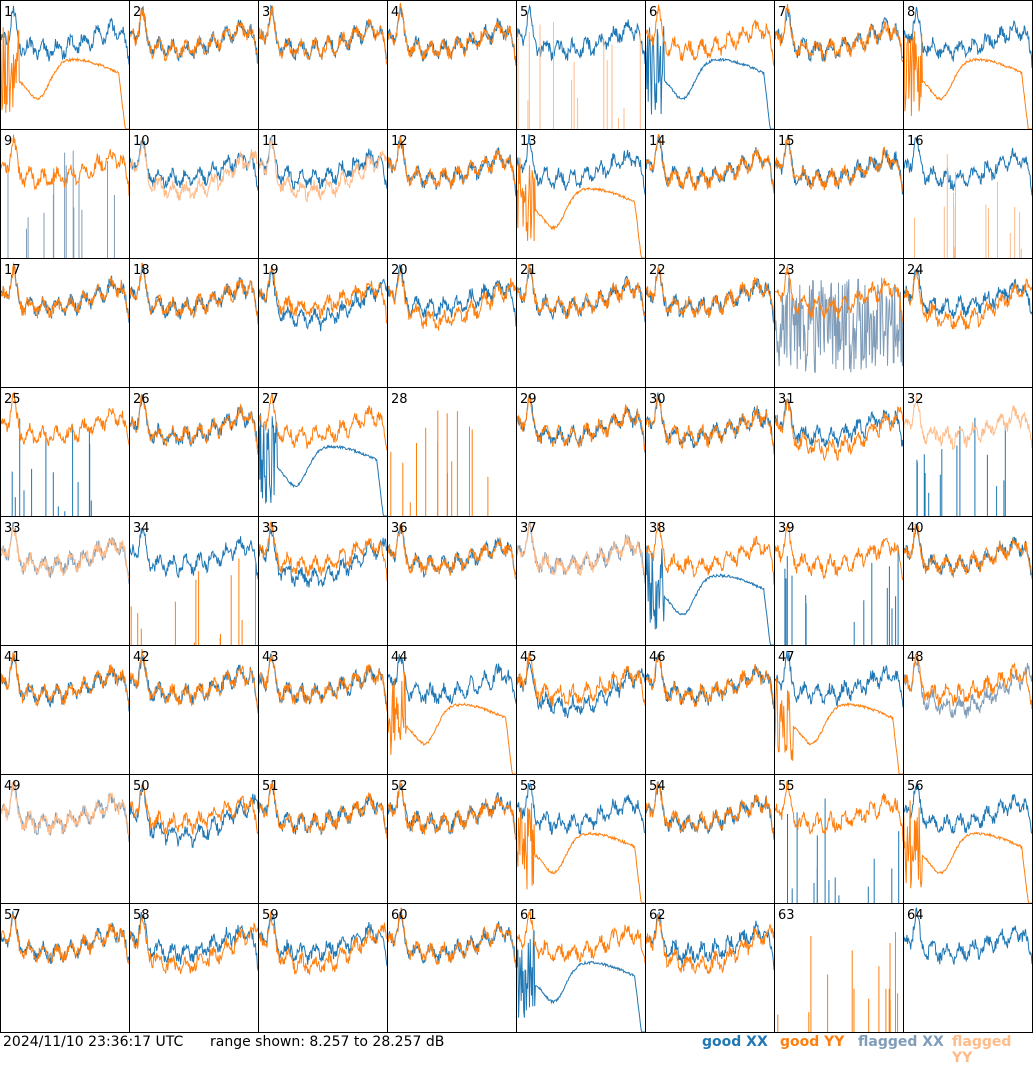 The image size is (1033, 1066). Describe the element at coordinates (399, 657) in the screenshot. I see `panel-label-44: 44` at that location.